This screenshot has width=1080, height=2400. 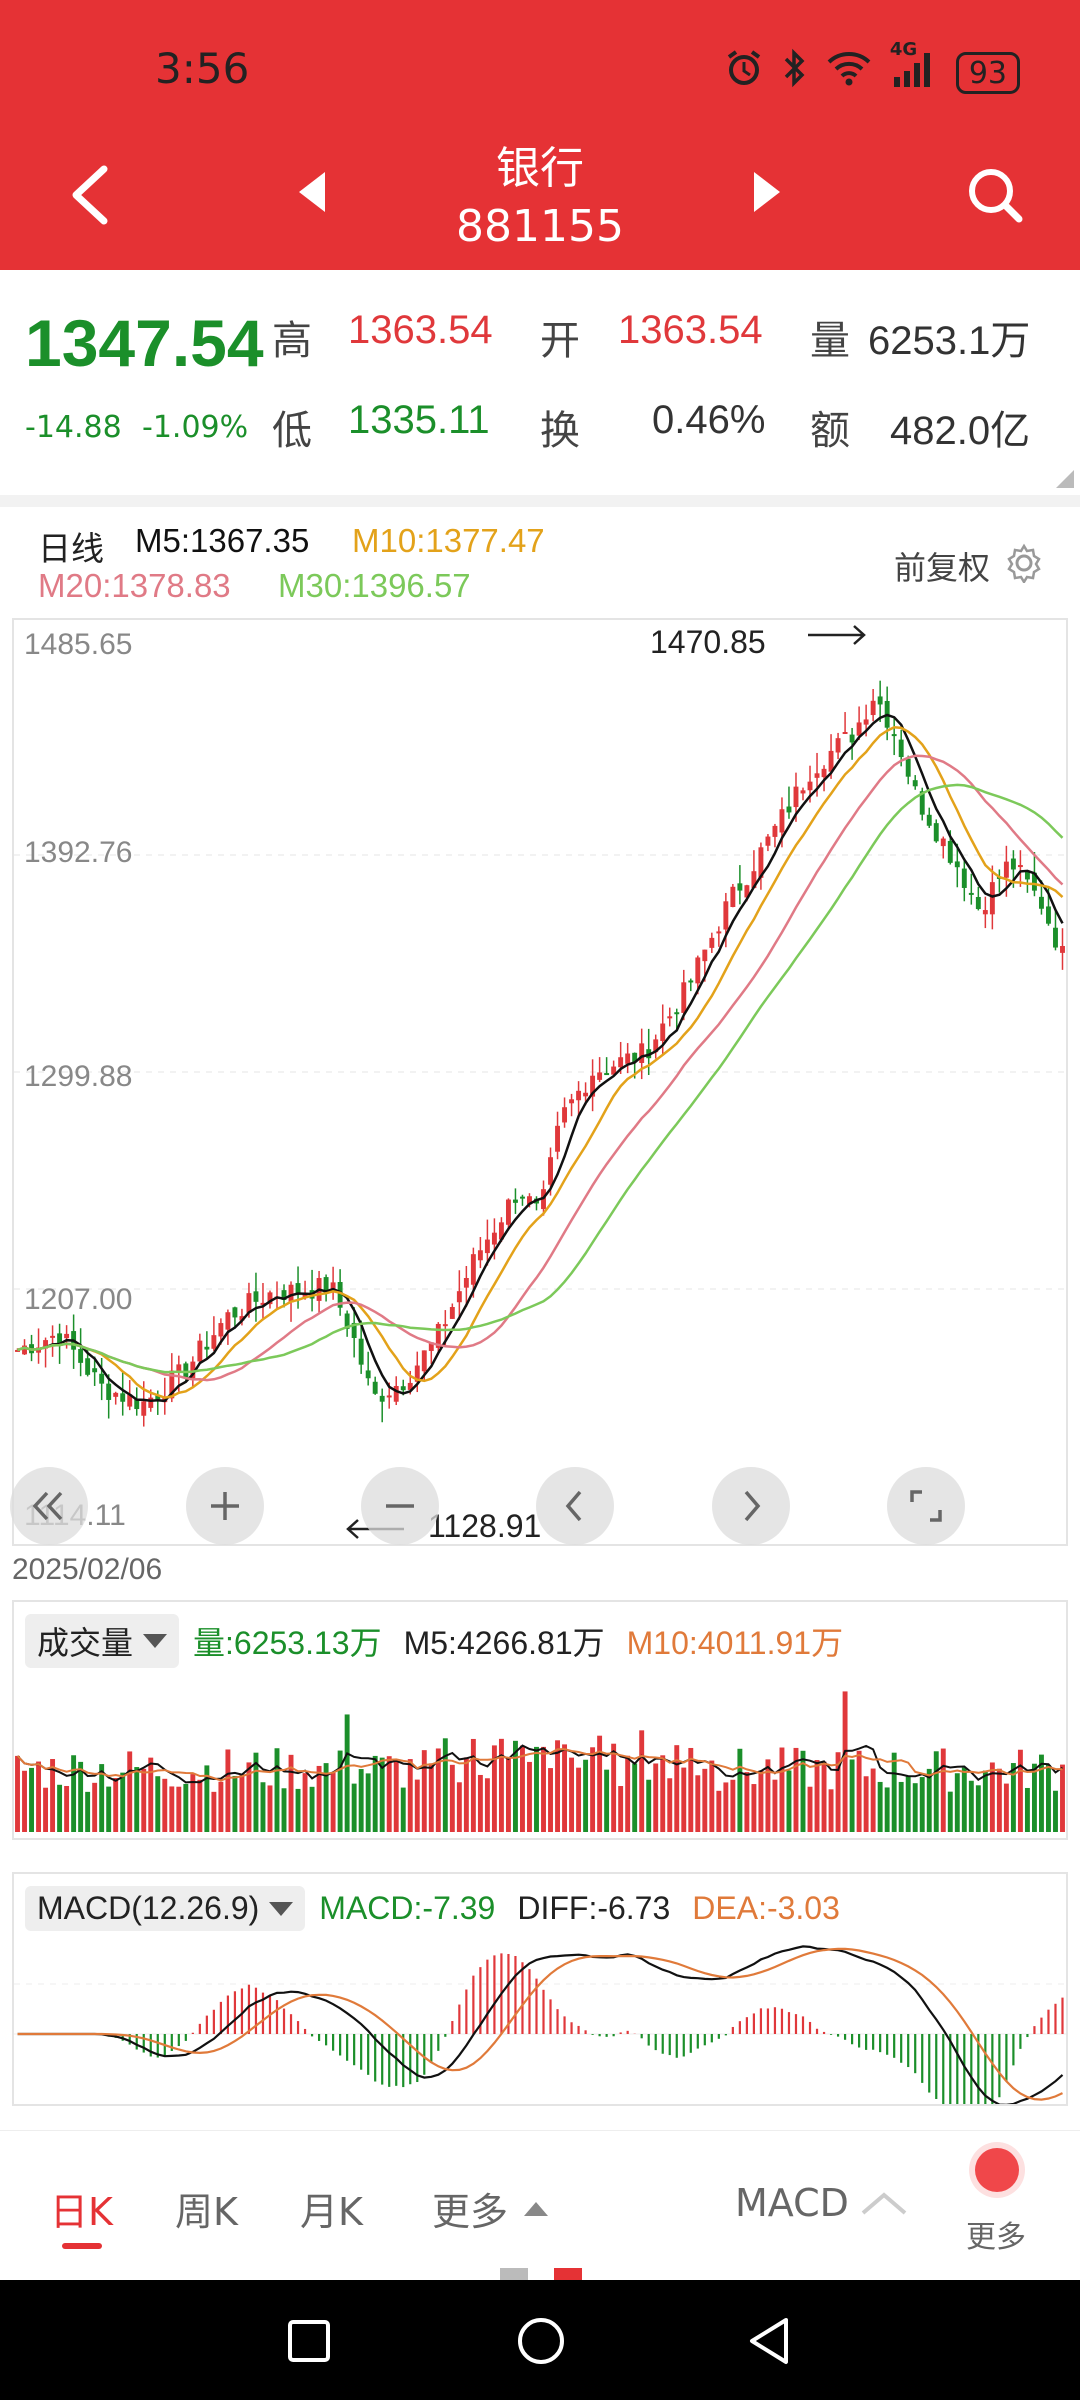 What do you see at coordinates (926, 1506) in the screenshot?
I see `fullscreen-button` at bounding box center [926, 1506].